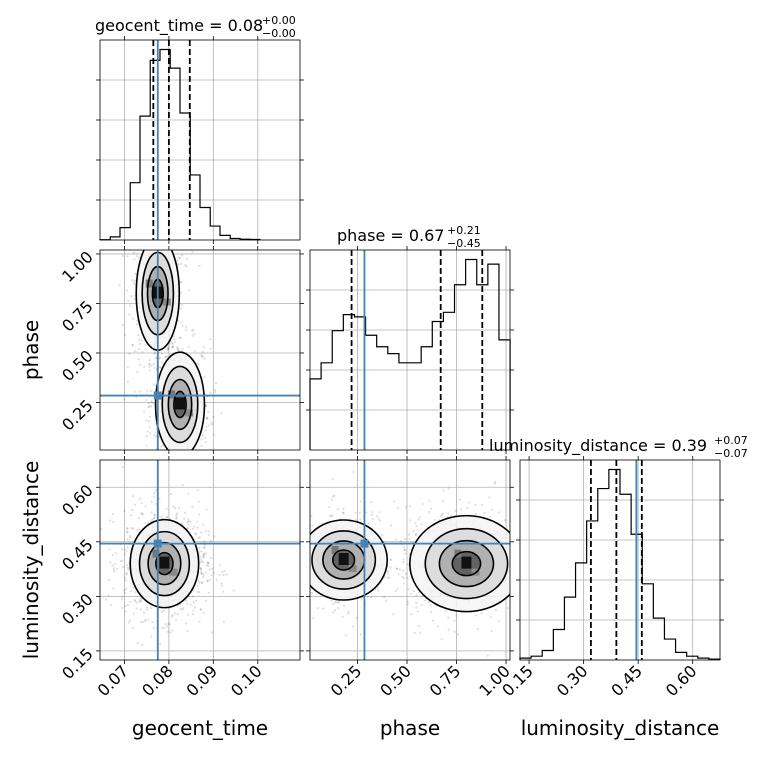 Image resolution: width=760 pixels, height=760 pixels. Describe the element at coordinates (390, 235) in the screenshot. I see `title-phase: phase = 0.67` at that location.